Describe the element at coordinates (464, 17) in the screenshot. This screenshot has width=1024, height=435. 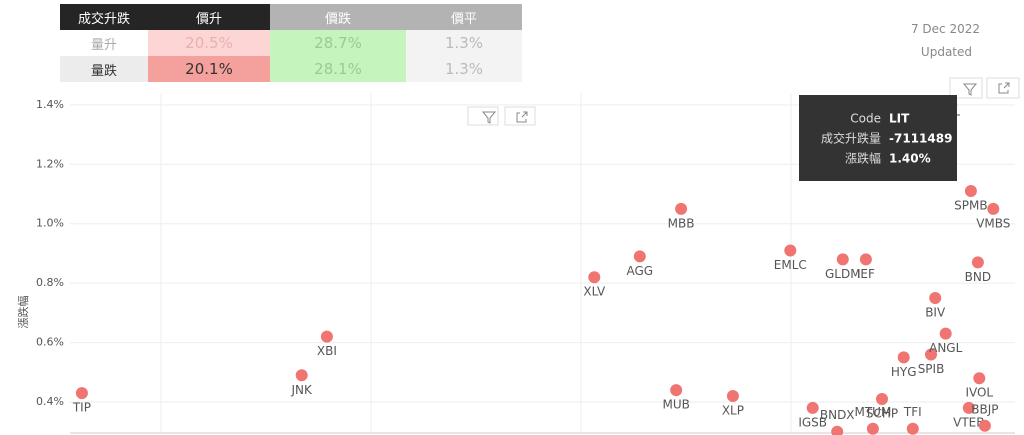
I see `matrix-cell: 價平` at that location.